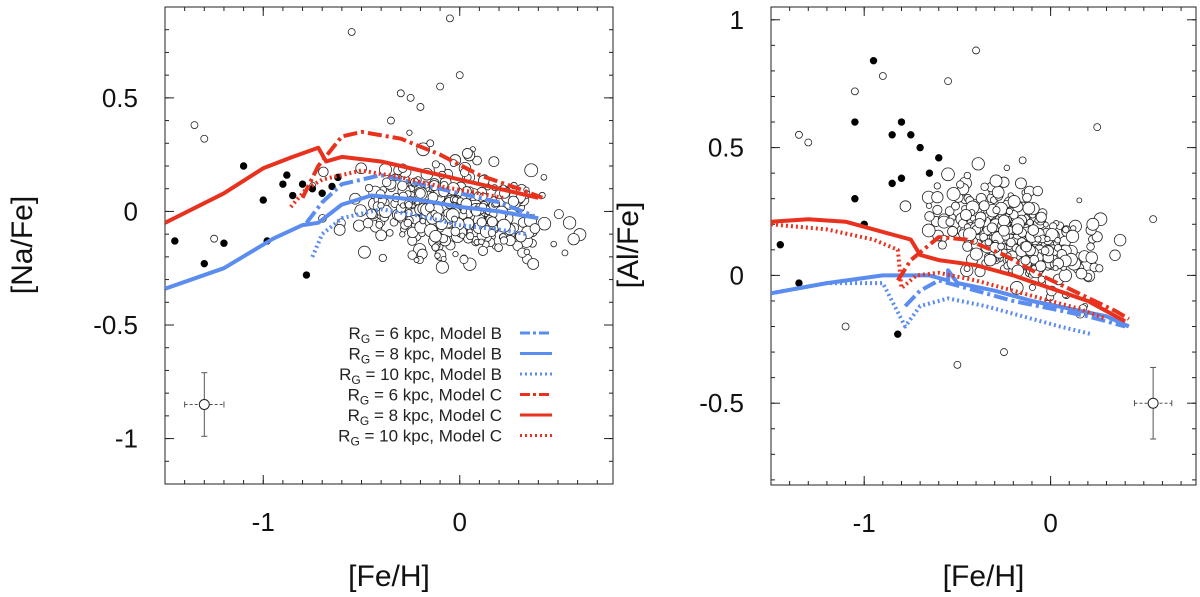 The image size is (1200, 597). Describe the element at coordinates (389, 576) in the screenshot. I see `x-axis-label: [Fe/H]` at that location.